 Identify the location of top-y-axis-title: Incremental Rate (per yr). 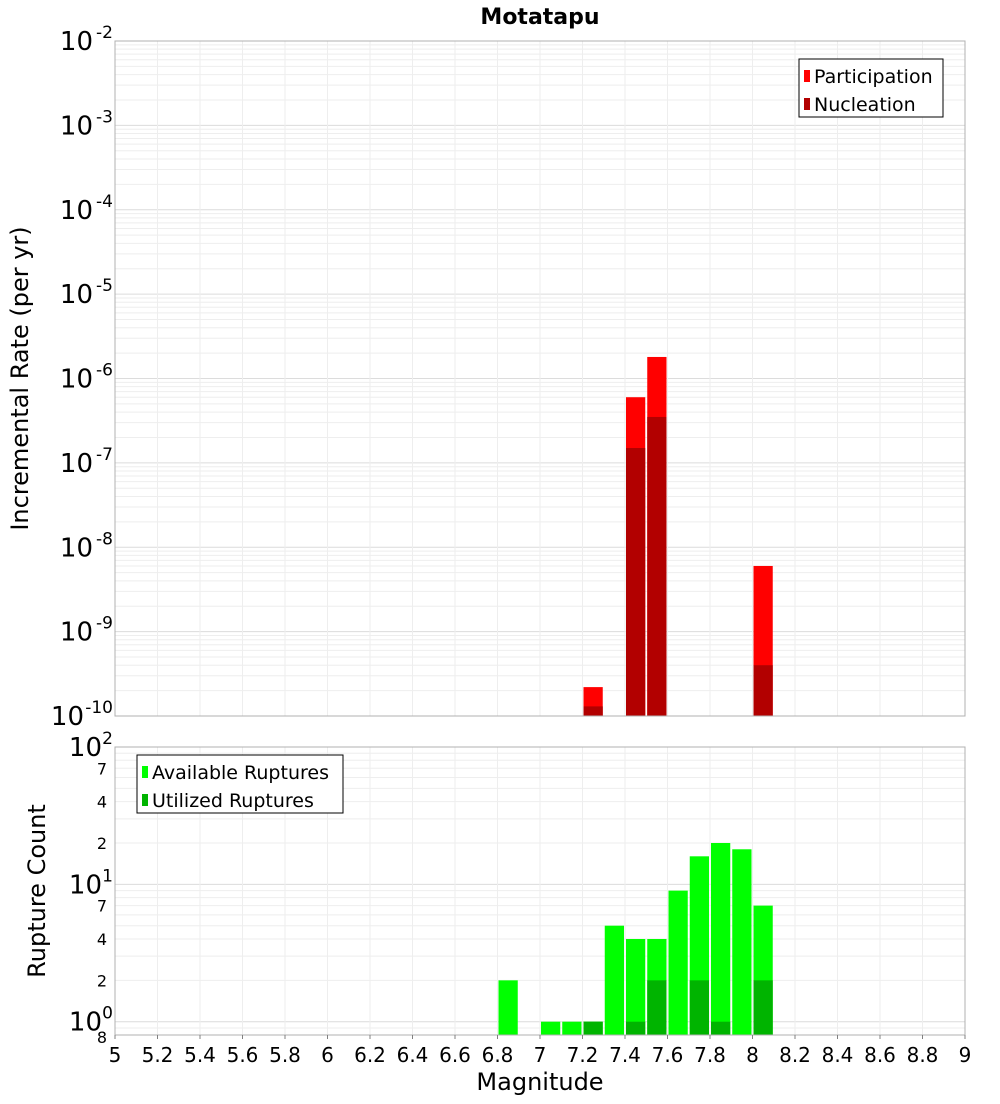
(20, 378).